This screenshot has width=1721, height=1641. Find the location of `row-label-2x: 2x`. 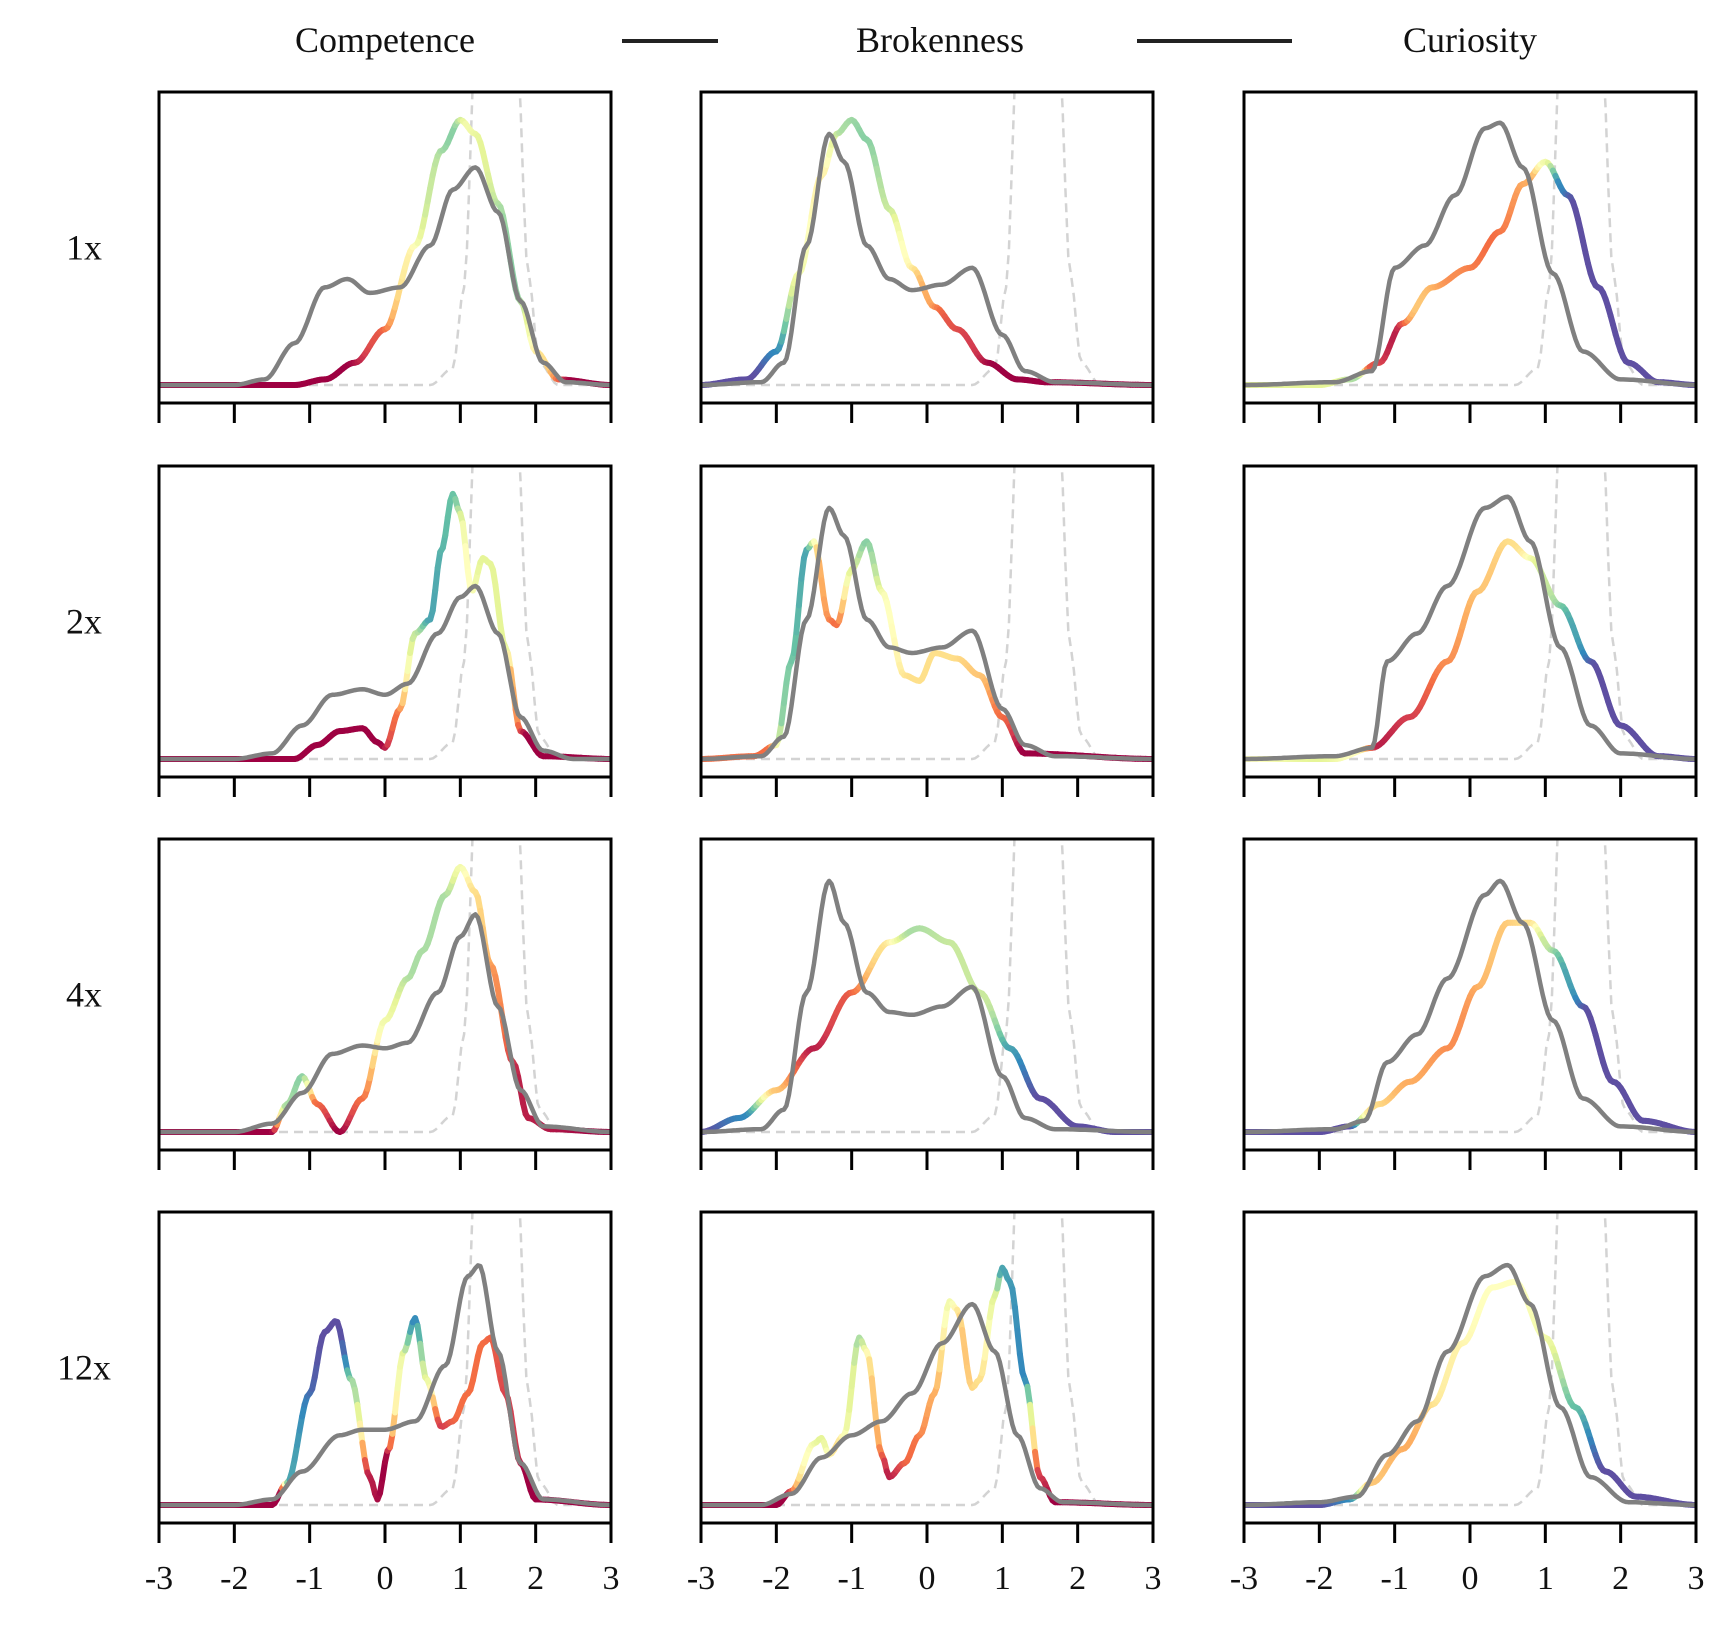

row-label-2x: 2x is located at coordinates (84, 622).